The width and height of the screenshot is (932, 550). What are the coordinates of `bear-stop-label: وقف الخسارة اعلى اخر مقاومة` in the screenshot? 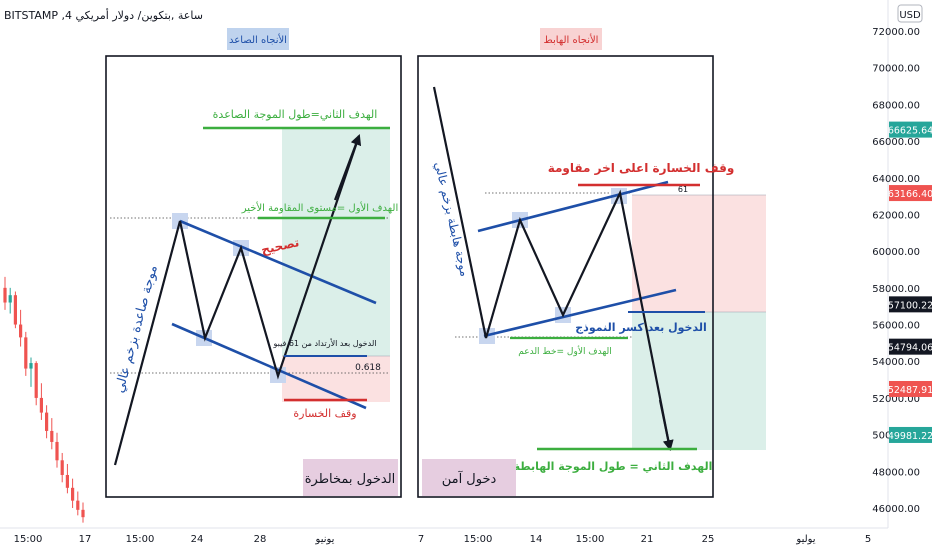 It's located at (641, 168).